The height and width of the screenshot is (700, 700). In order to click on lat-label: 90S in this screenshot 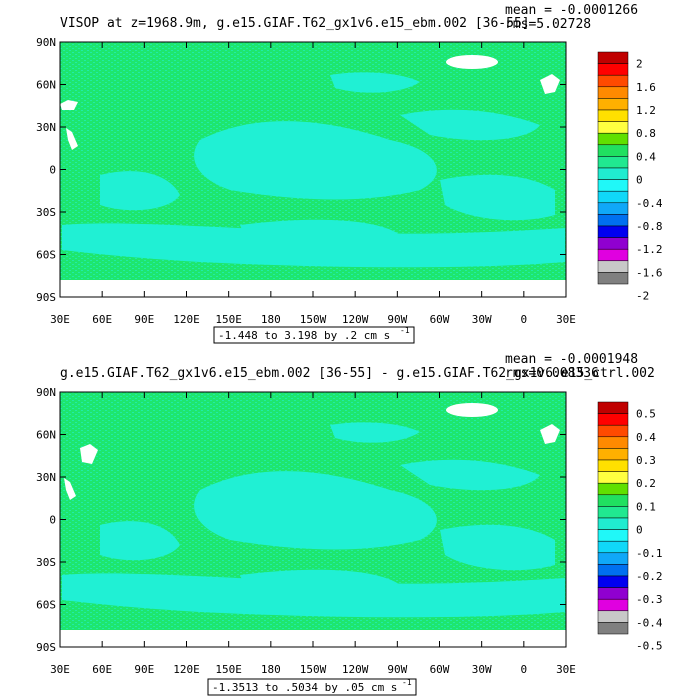, I will do `click(46, 647)`.